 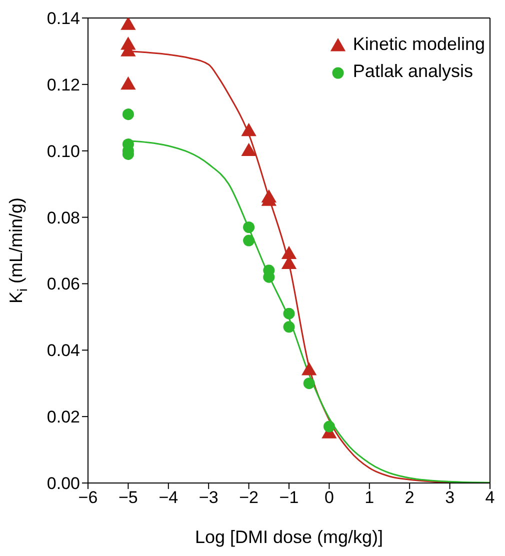 I want to click on x-tick-label: 2, so click(x=409, y=498).